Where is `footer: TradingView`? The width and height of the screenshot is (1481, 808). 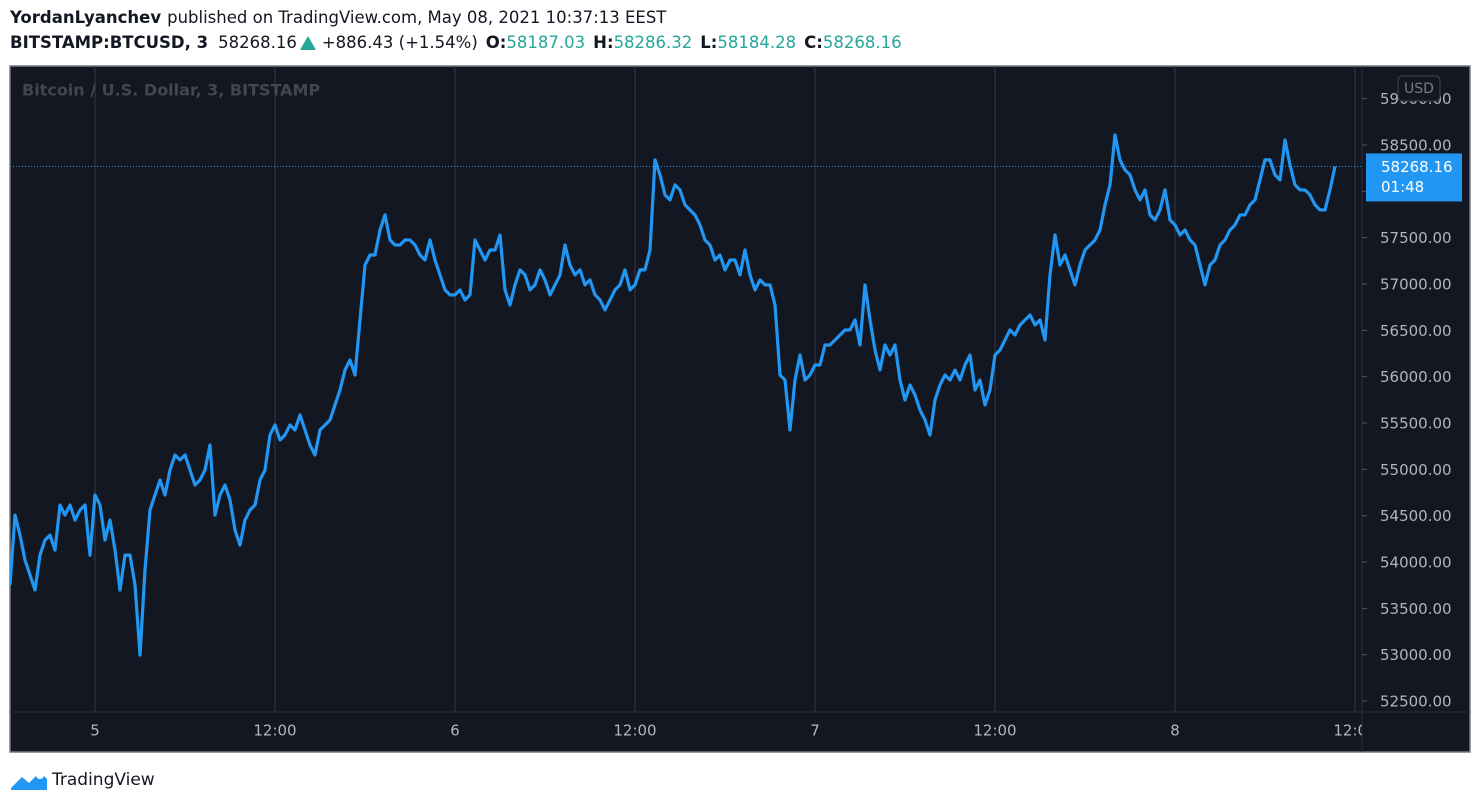
footer: TradingView is located at coordinates (82, 780).